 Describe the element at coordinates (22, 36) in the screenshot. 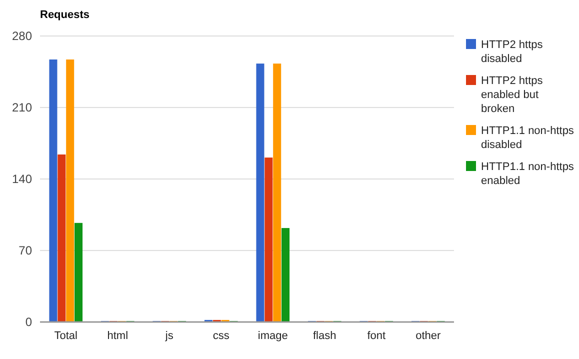

I see `y-tick-label: 280` at that location.